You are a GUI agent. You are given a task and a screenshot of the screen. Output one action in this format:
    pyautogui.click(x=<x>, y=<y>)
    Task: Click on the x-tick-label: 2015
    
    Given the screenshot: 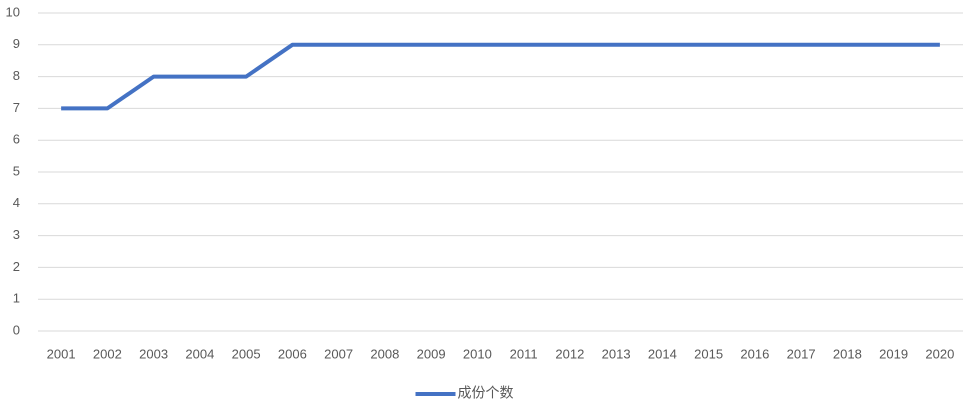 What is the action you would take?
    pyautogui.click(x=708, y=353)
    